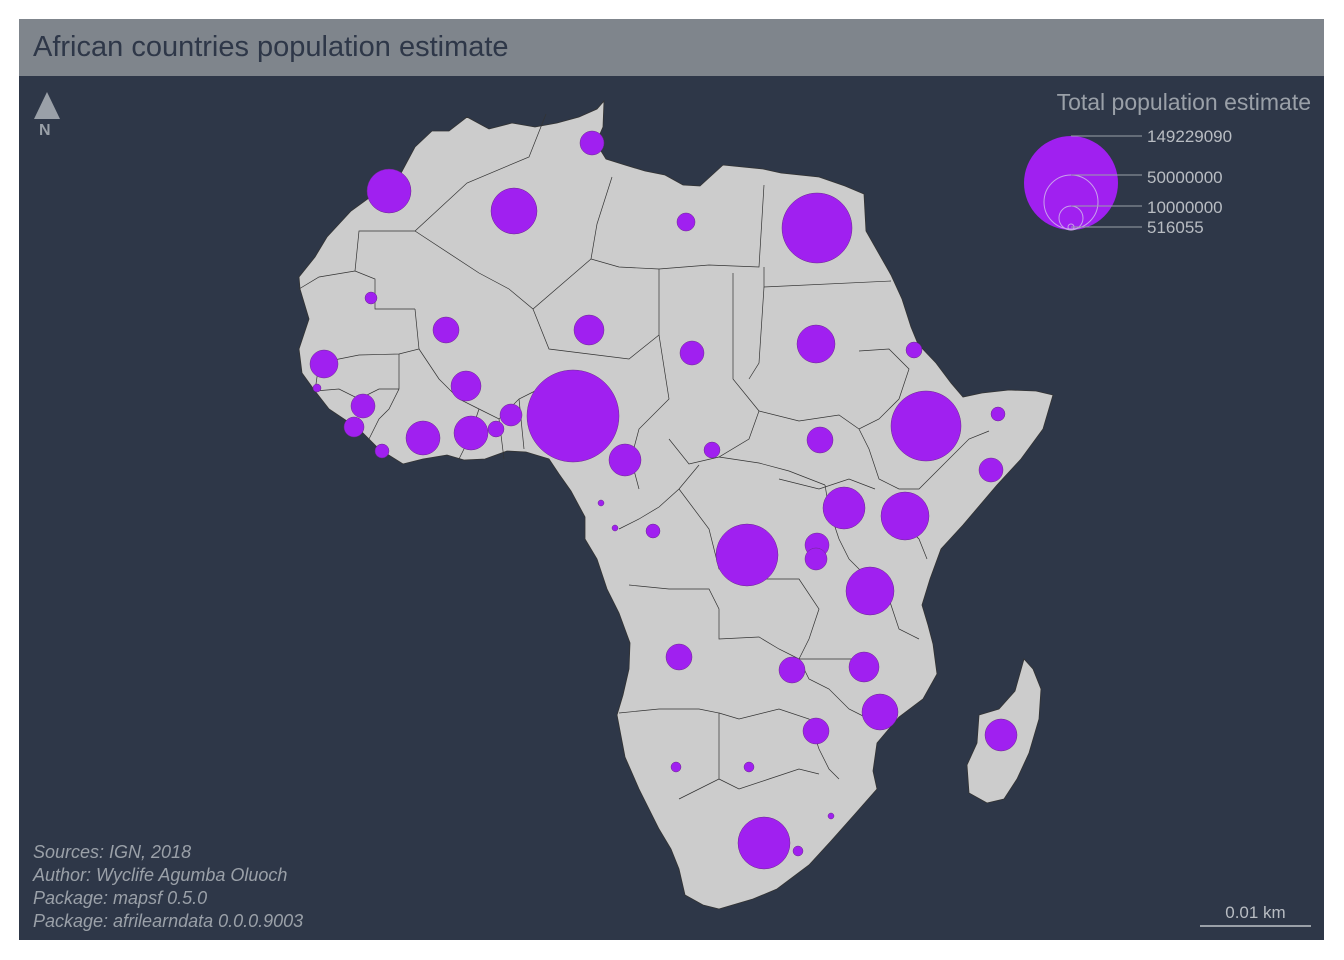  I want to click on credit-author: Author: Wyclife Agumba Oluoch, so click(160, 875).